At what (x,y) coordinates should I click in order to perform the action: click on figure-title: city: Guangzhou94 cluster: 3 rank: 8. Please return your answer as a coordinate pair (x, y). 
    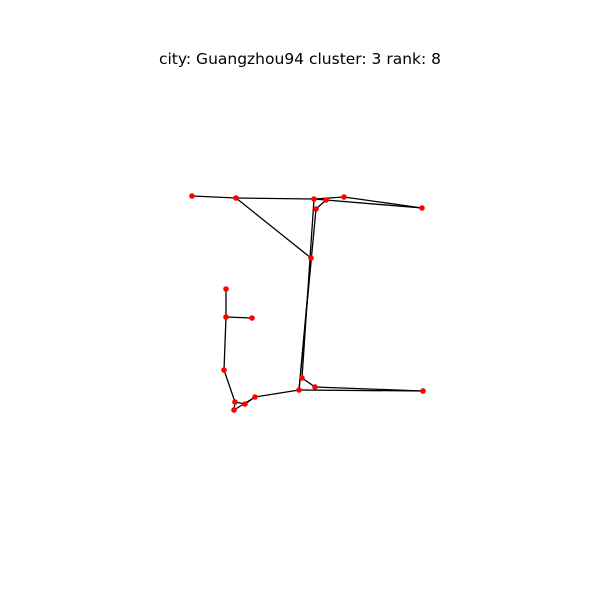
    Looking at the image, I should click on (300, 59).